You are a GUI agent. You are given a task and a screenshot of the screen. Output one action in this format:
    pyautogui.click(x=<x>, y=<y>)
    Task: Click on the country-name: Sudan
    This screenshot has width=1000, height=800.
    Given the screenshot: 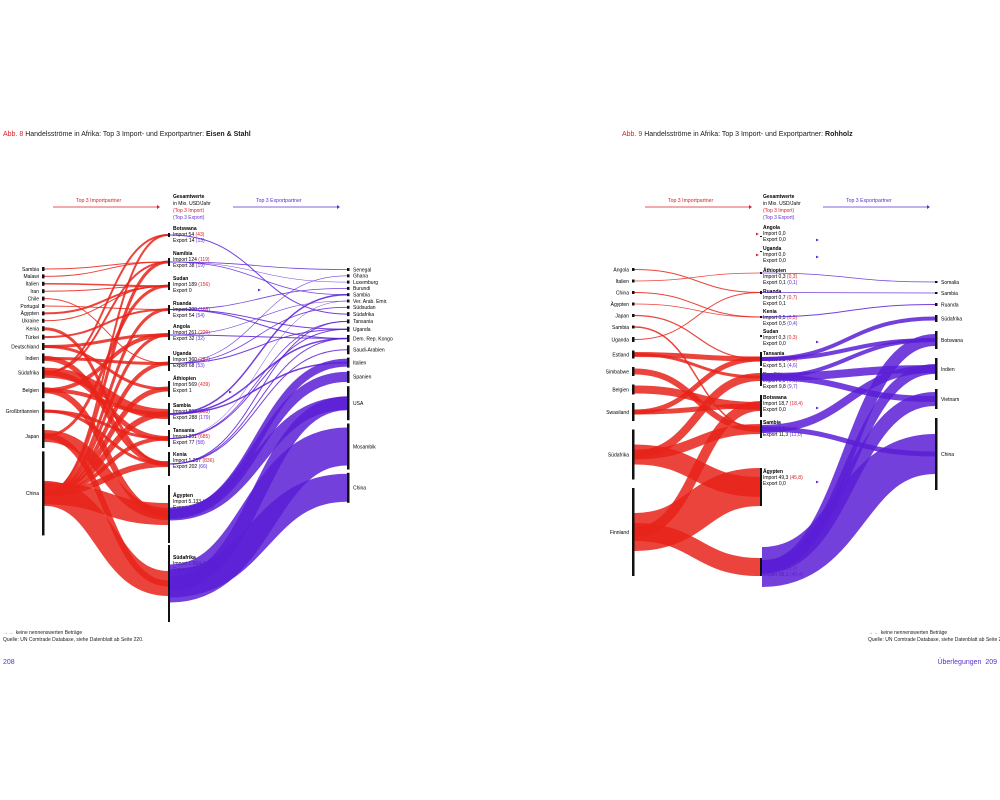 What is the action you would take?
    pyautogui.click(x=180, y=279)
    